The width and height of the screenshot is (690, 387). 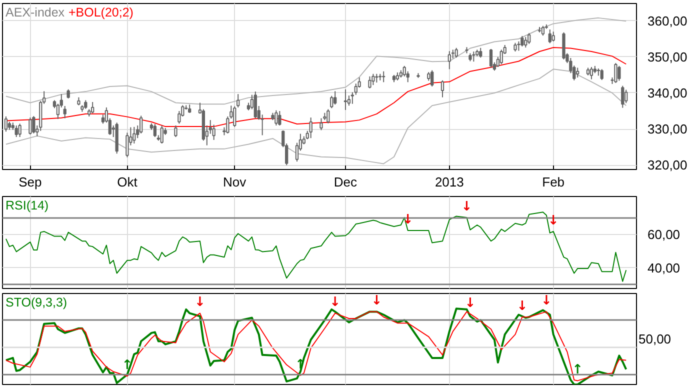 What do you see at coordinates (346, 182) in the screenshot?
I see `x-tick-label: Dec` at bounding box center [346, 182].